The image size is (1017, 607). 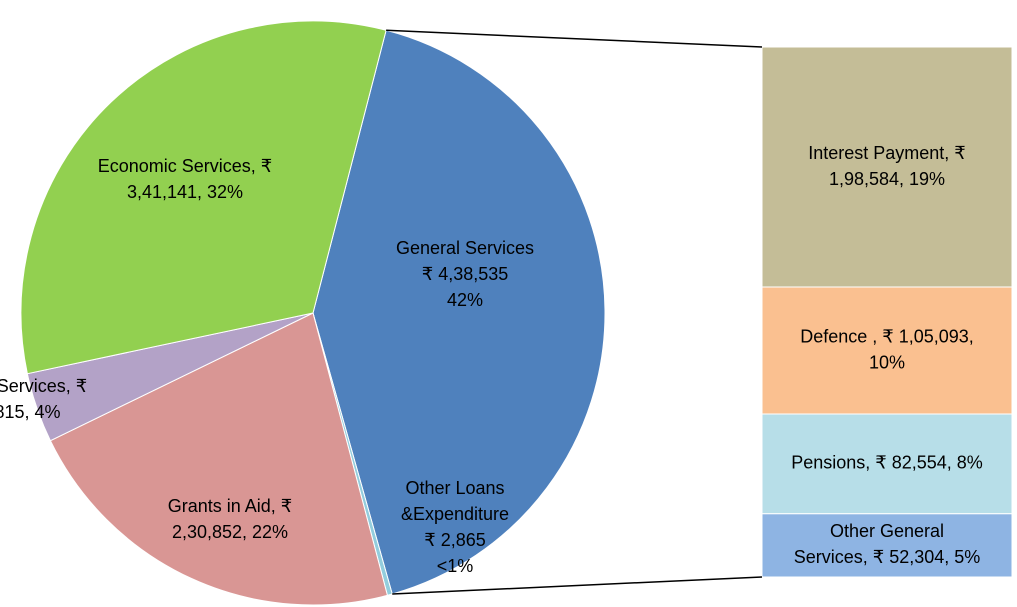 What do you see at coordinates (230, 519) in the screenshot?
I see `data-label: Grants in Aid, ₹ 2,30,852, 22%` at bounding box center [230, 519].